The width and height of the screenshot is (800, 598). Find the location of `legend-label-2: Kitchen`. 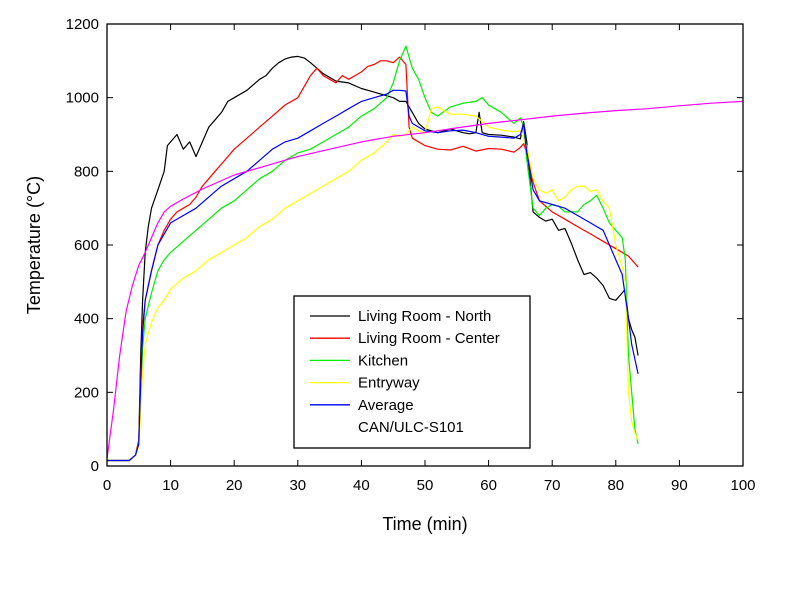

legend-label-2: Kitchen is located at coordinates (383, 360).